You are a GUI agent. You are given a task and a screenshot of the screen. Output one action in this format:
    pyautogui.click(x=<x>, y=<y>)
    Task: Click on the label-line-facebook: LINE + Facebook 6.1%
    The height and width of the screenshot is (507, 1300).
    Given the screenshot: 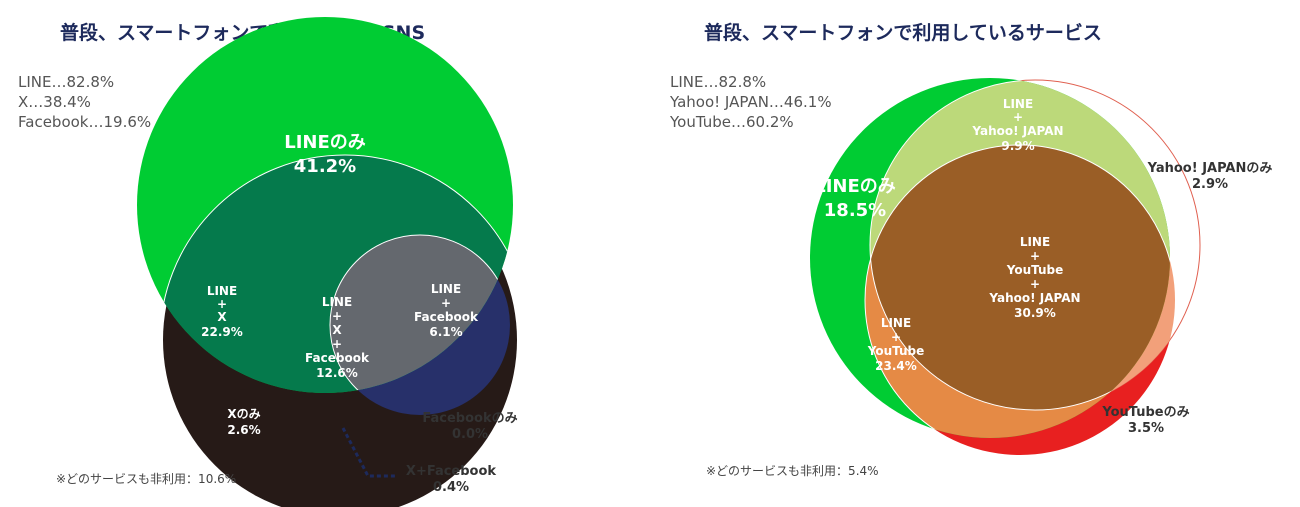 What is the action you would take?
    pyautogui.click(x=446, y=310)
    